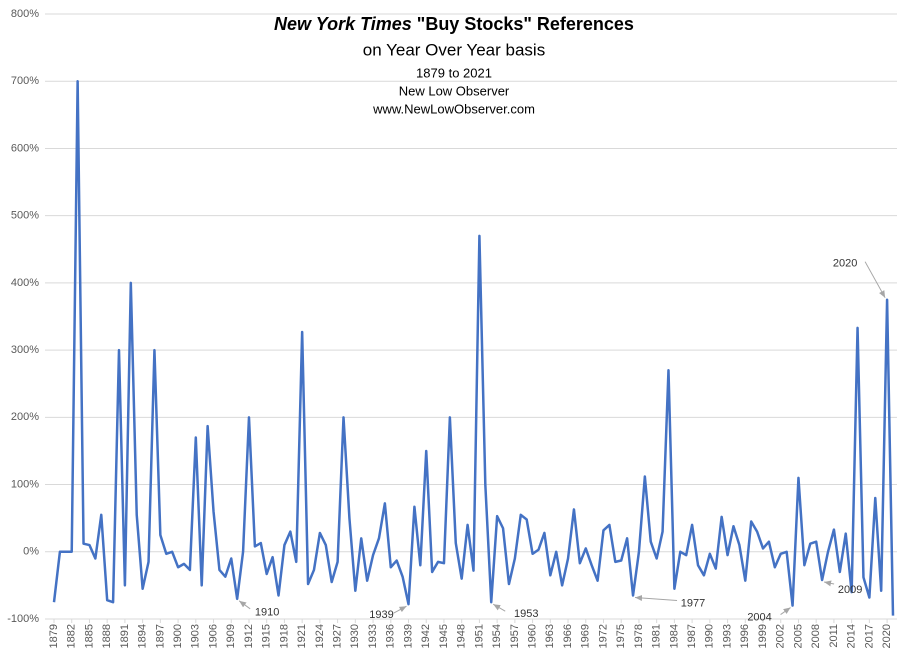 Image resolution: width=910 pixels, height=661 pixels. Describe the element at coordinates (249, 636) in the screenshot. I see `x-tick-label: 1912` at that location.